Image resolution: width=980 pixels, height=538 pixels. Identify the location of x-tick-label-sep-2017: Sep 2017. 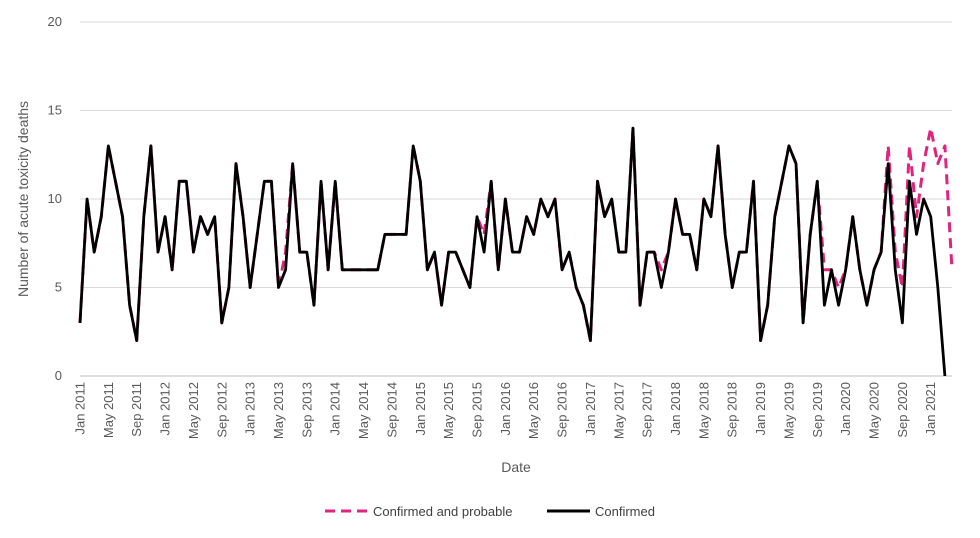
(647, 410).